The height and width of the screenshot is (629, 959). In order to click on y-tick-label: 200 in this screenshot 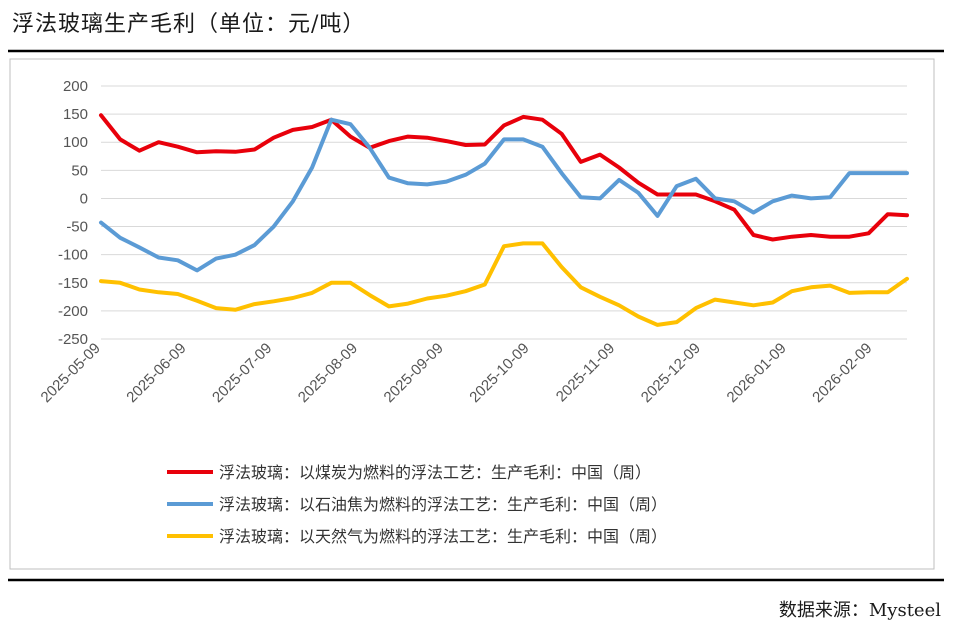, I will do `click(75, 86)`.